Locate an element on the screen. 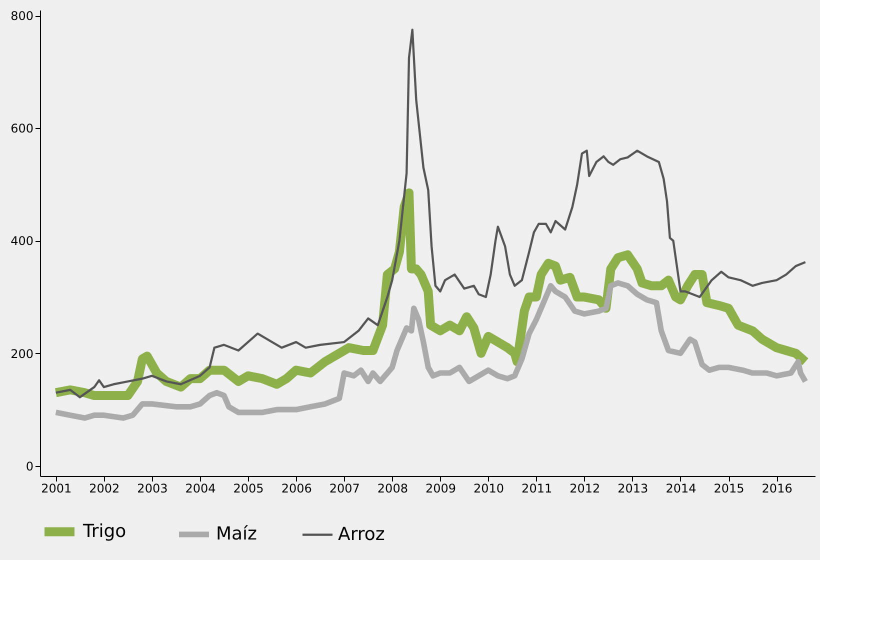 The width and height of the screenshot is (880, 621). x-tick-label: 2013 is located at coordinates (633, 489).